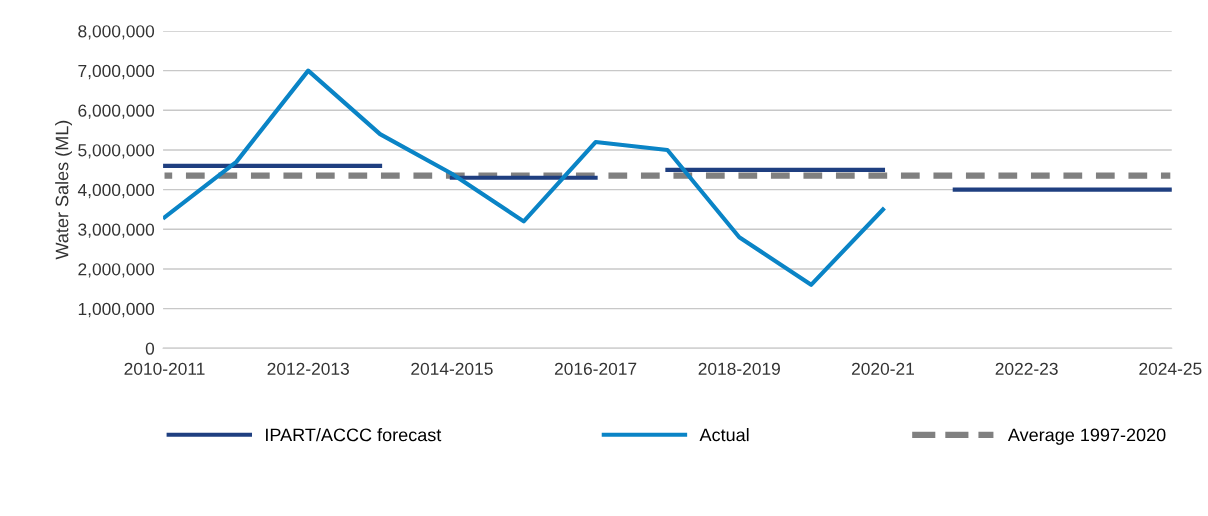 Image resolution: width=1208 pixels, height=516 pixels. I want to click on x-tick-label: 2010-2011, so click(164, 368).